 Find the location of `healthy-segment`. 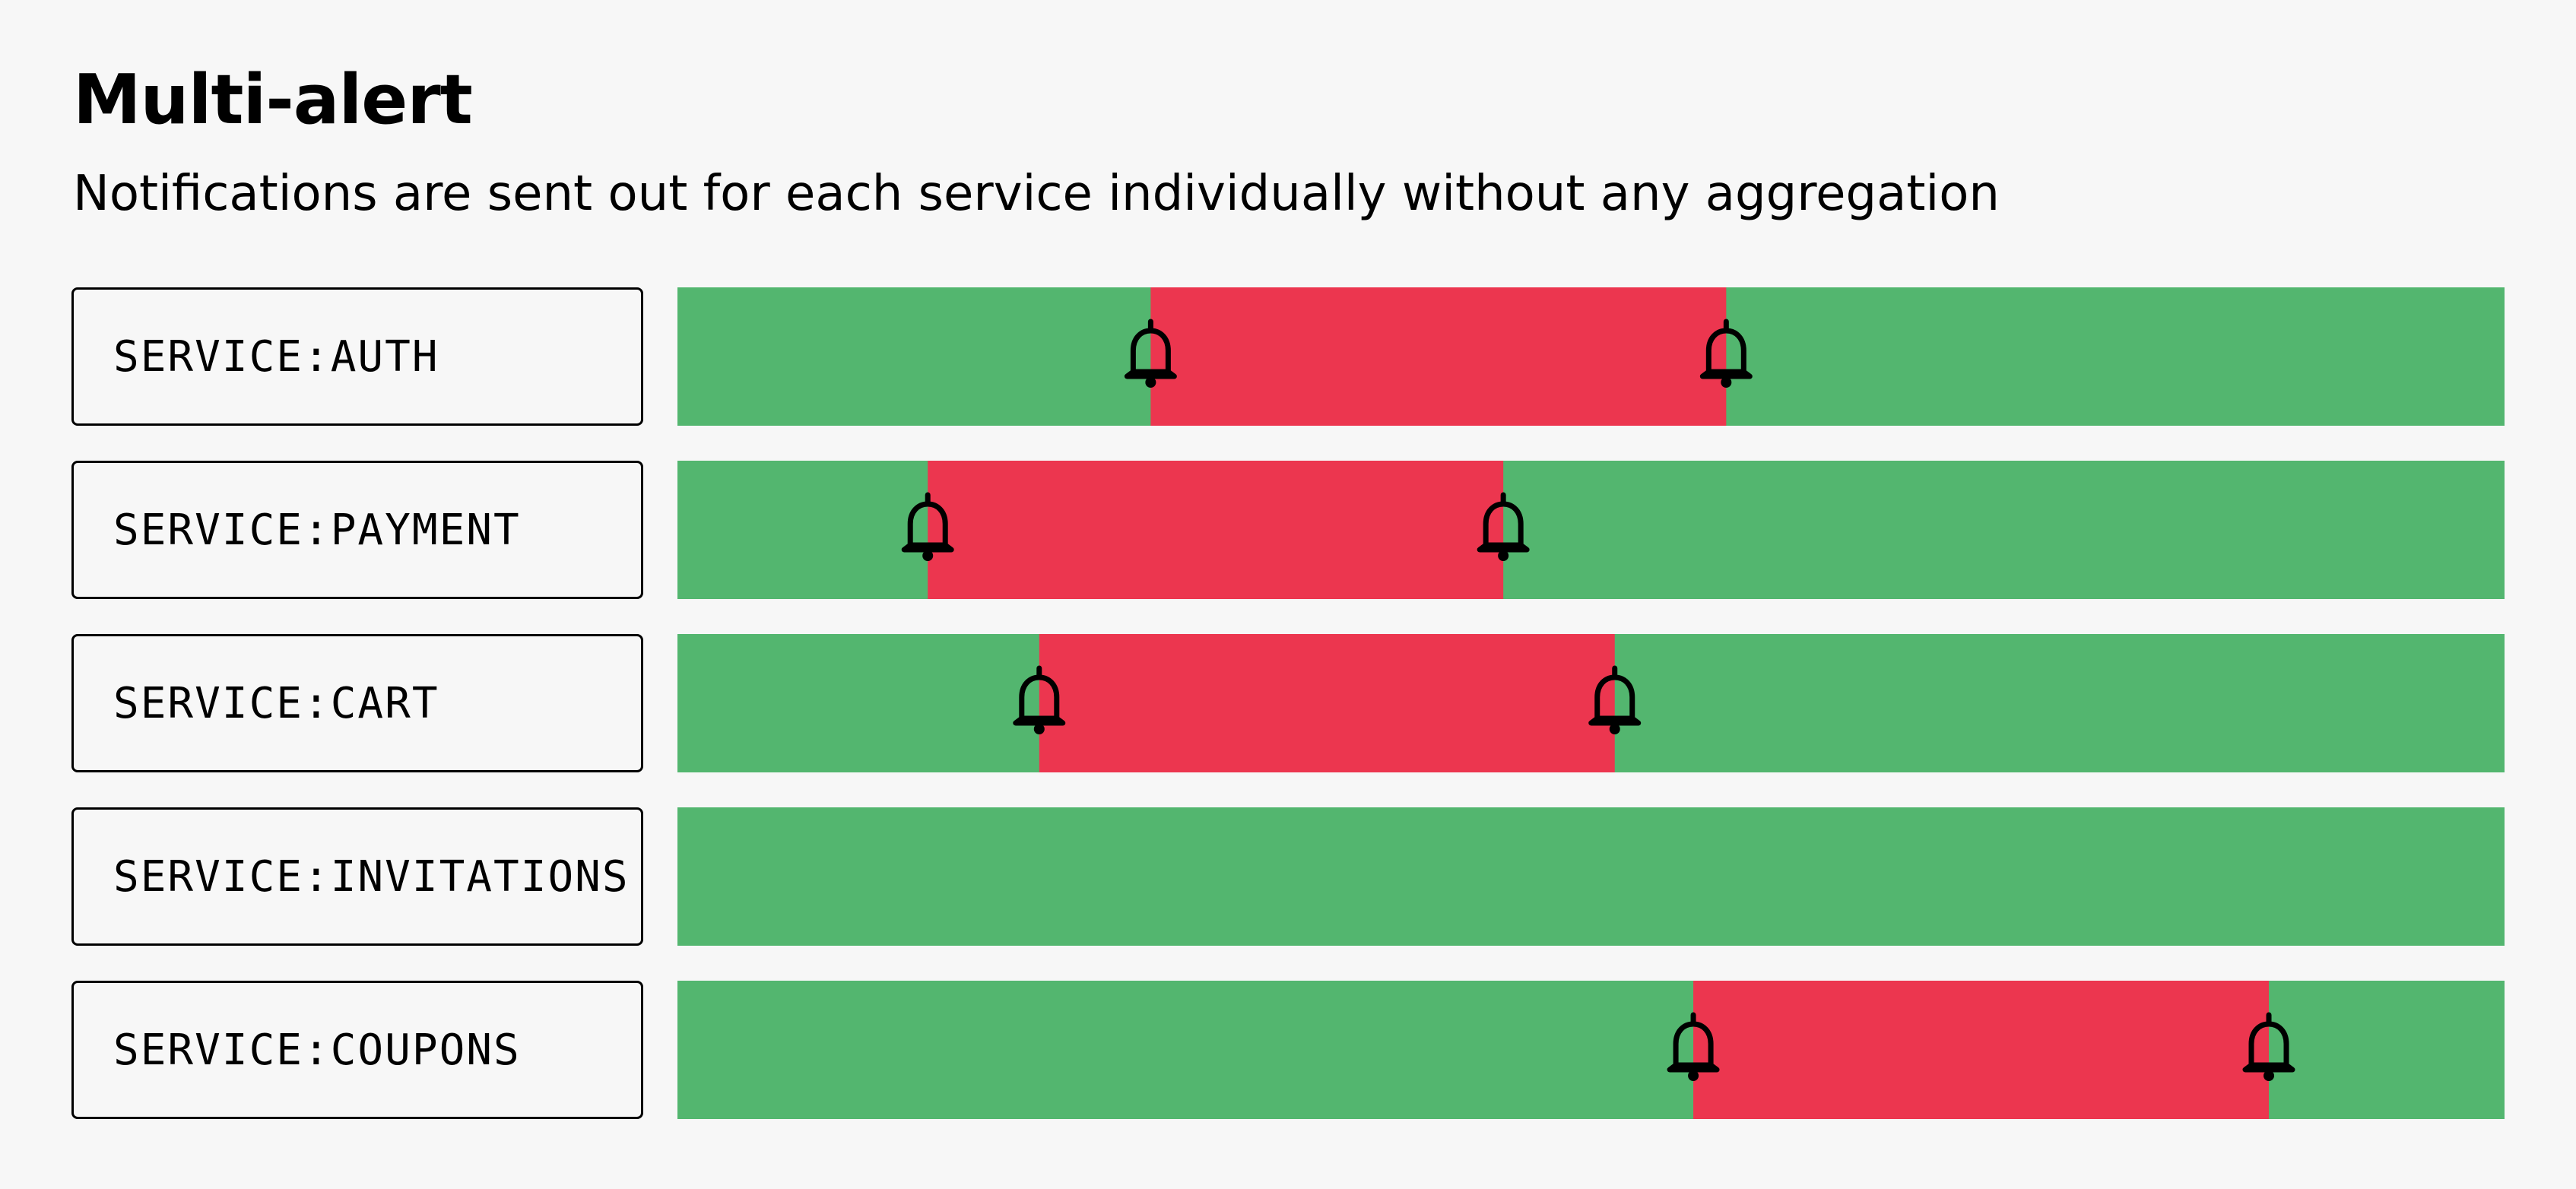

healthy-segment is located at coordinates (1591, 876).